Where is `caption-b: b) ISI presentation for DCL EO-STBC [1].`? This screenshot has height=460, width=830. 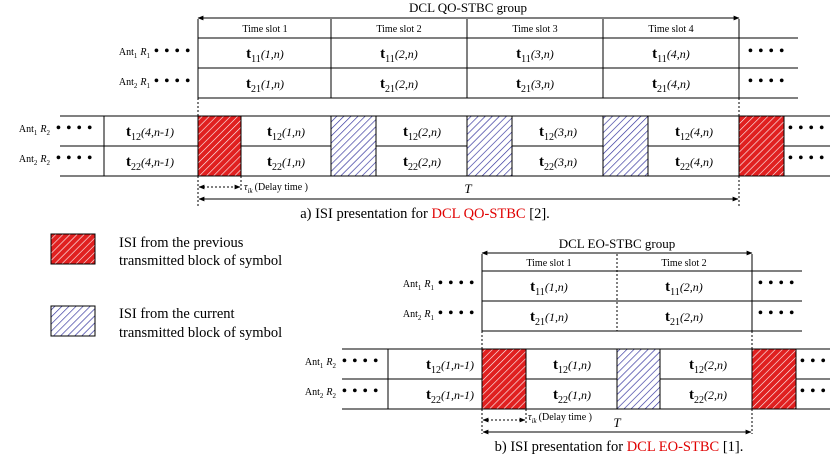 caption-b: b) ISI presentation for DCL EO-STBC [1]. is located at coordinates (619, 447).